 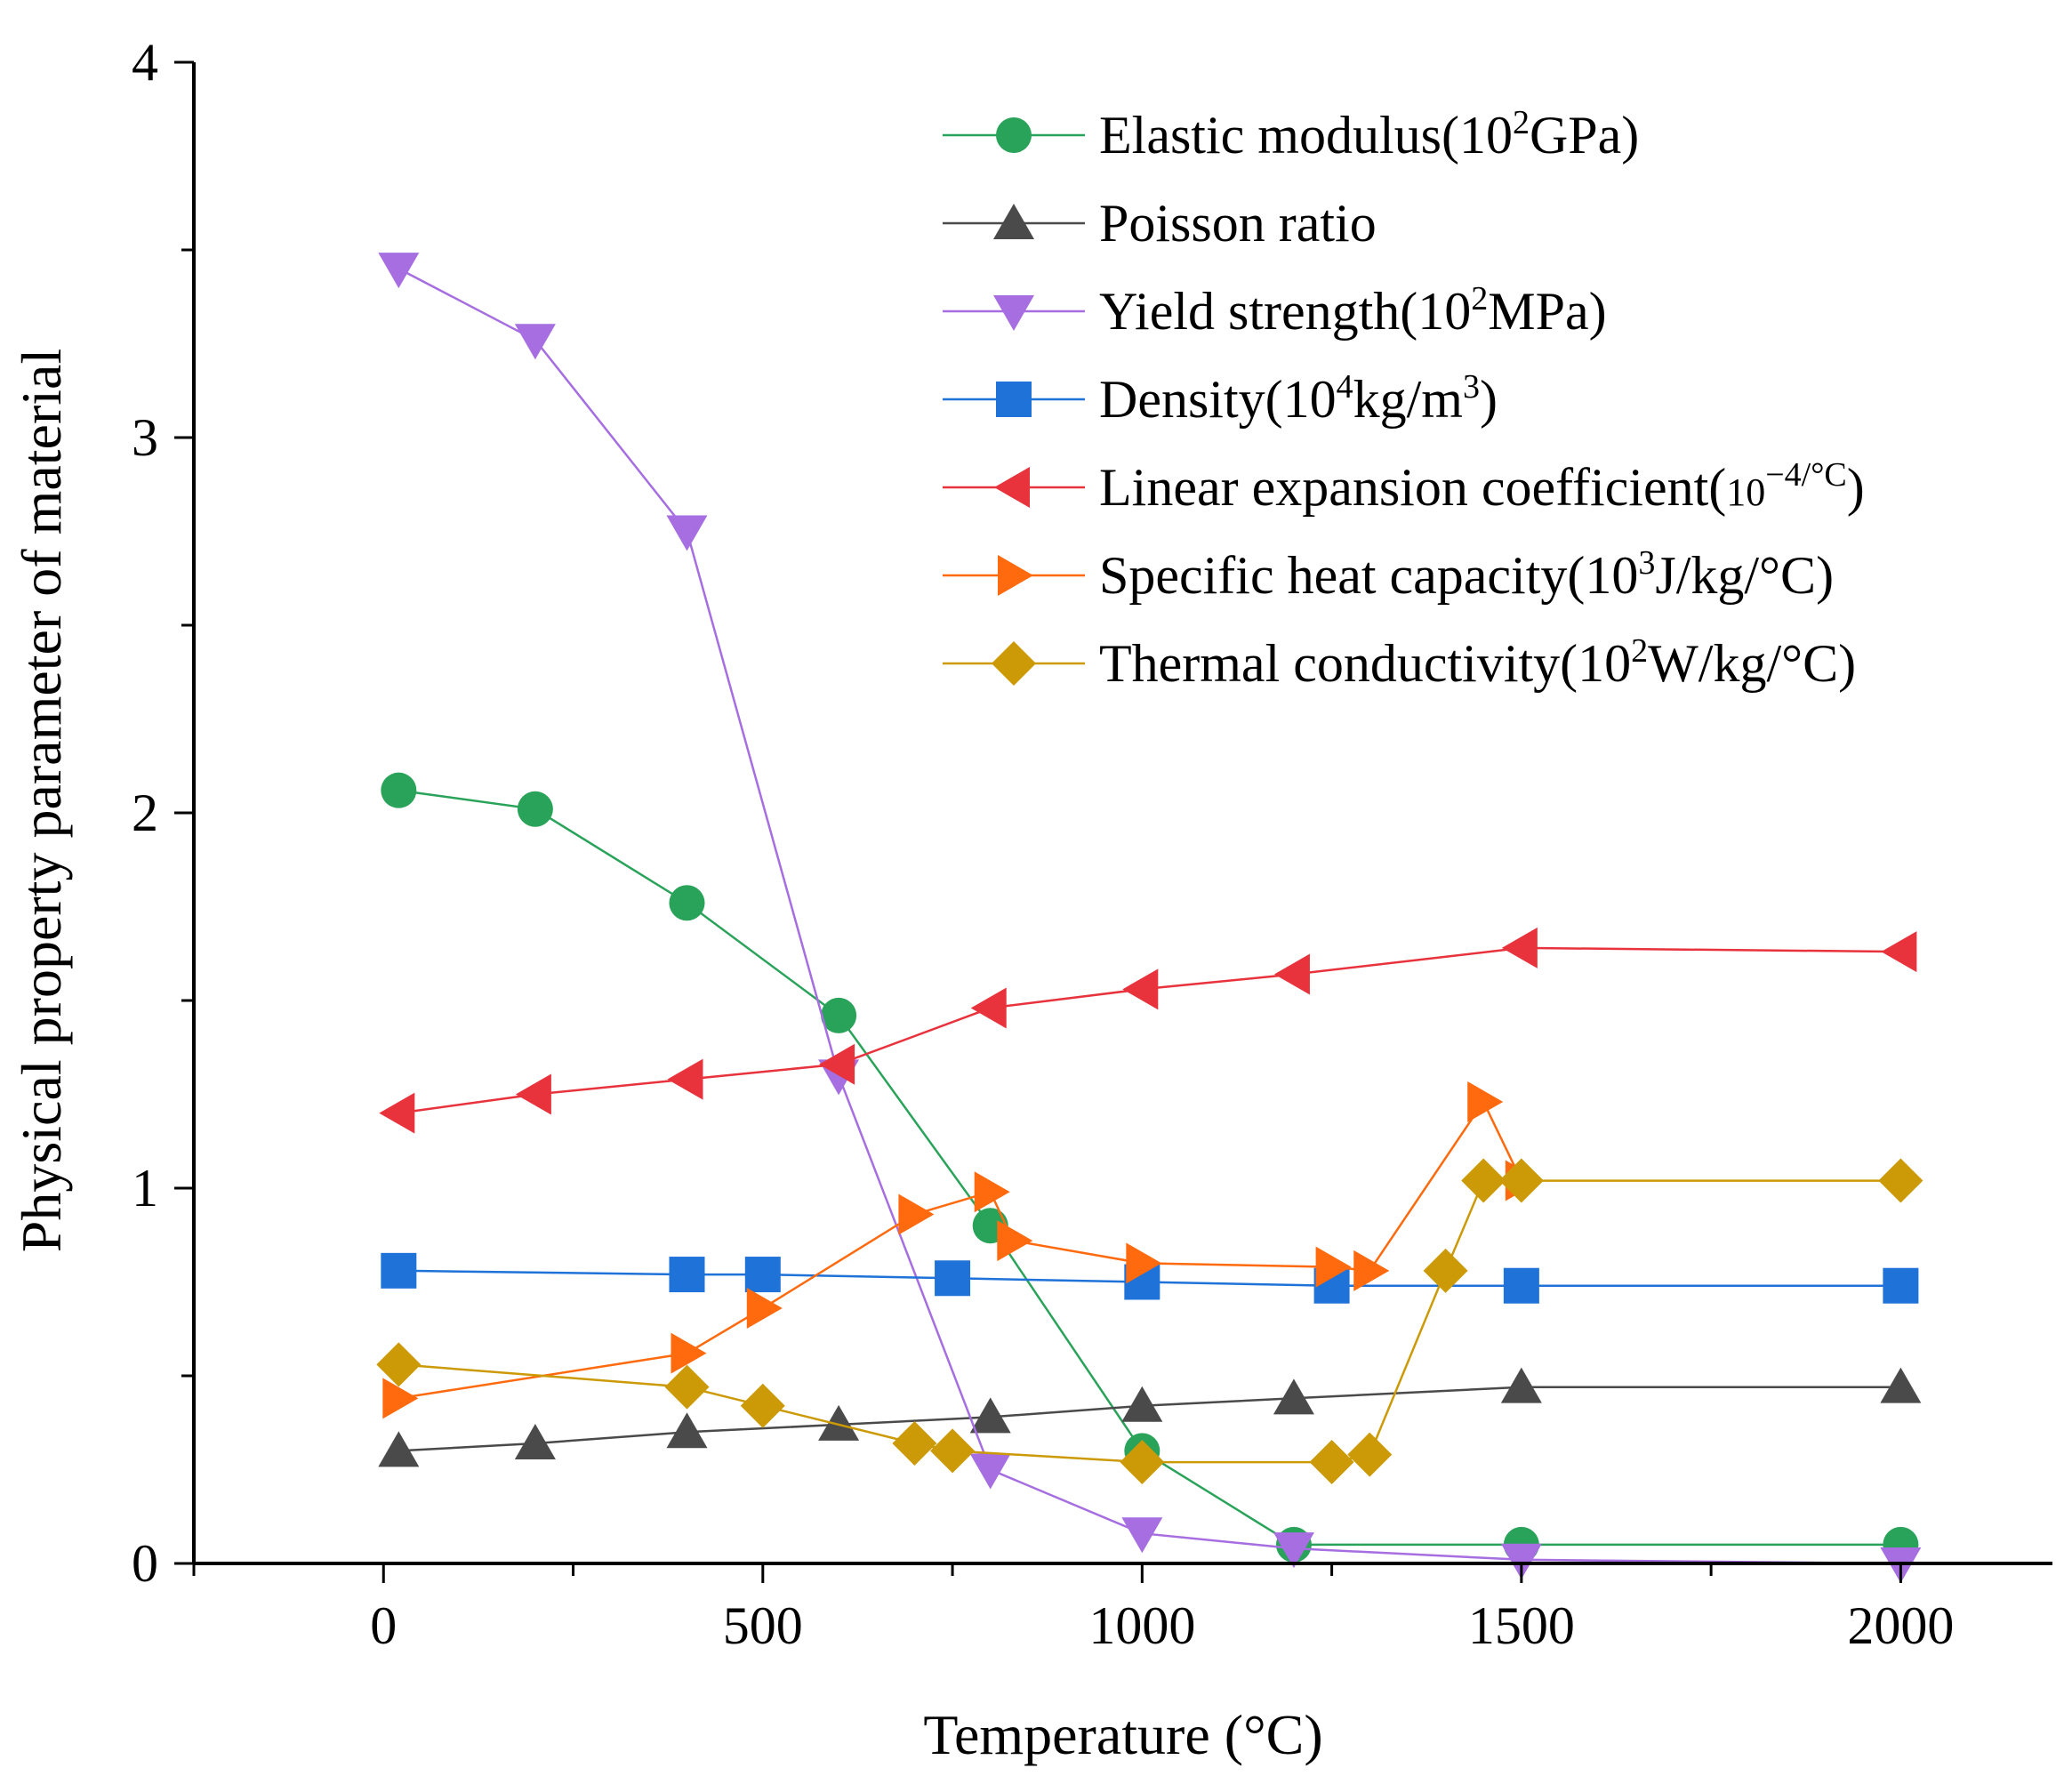 What do you see at coordinates (145, 62) in the screenshot?
I see `y-tick-label: 4` at bounding box center [145, 62].